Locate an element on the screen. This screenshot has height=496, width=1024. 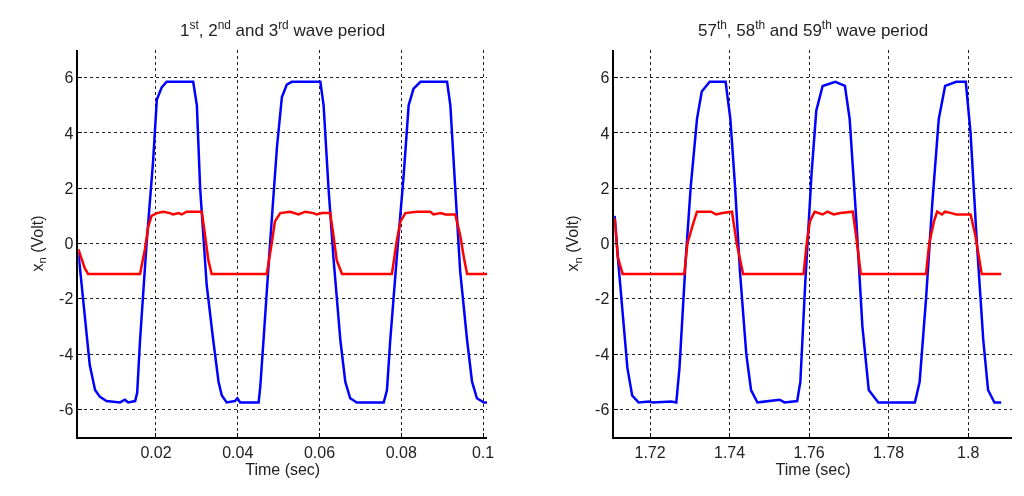
x-tick-label: 1.72 is located at coordinates (650, 452).